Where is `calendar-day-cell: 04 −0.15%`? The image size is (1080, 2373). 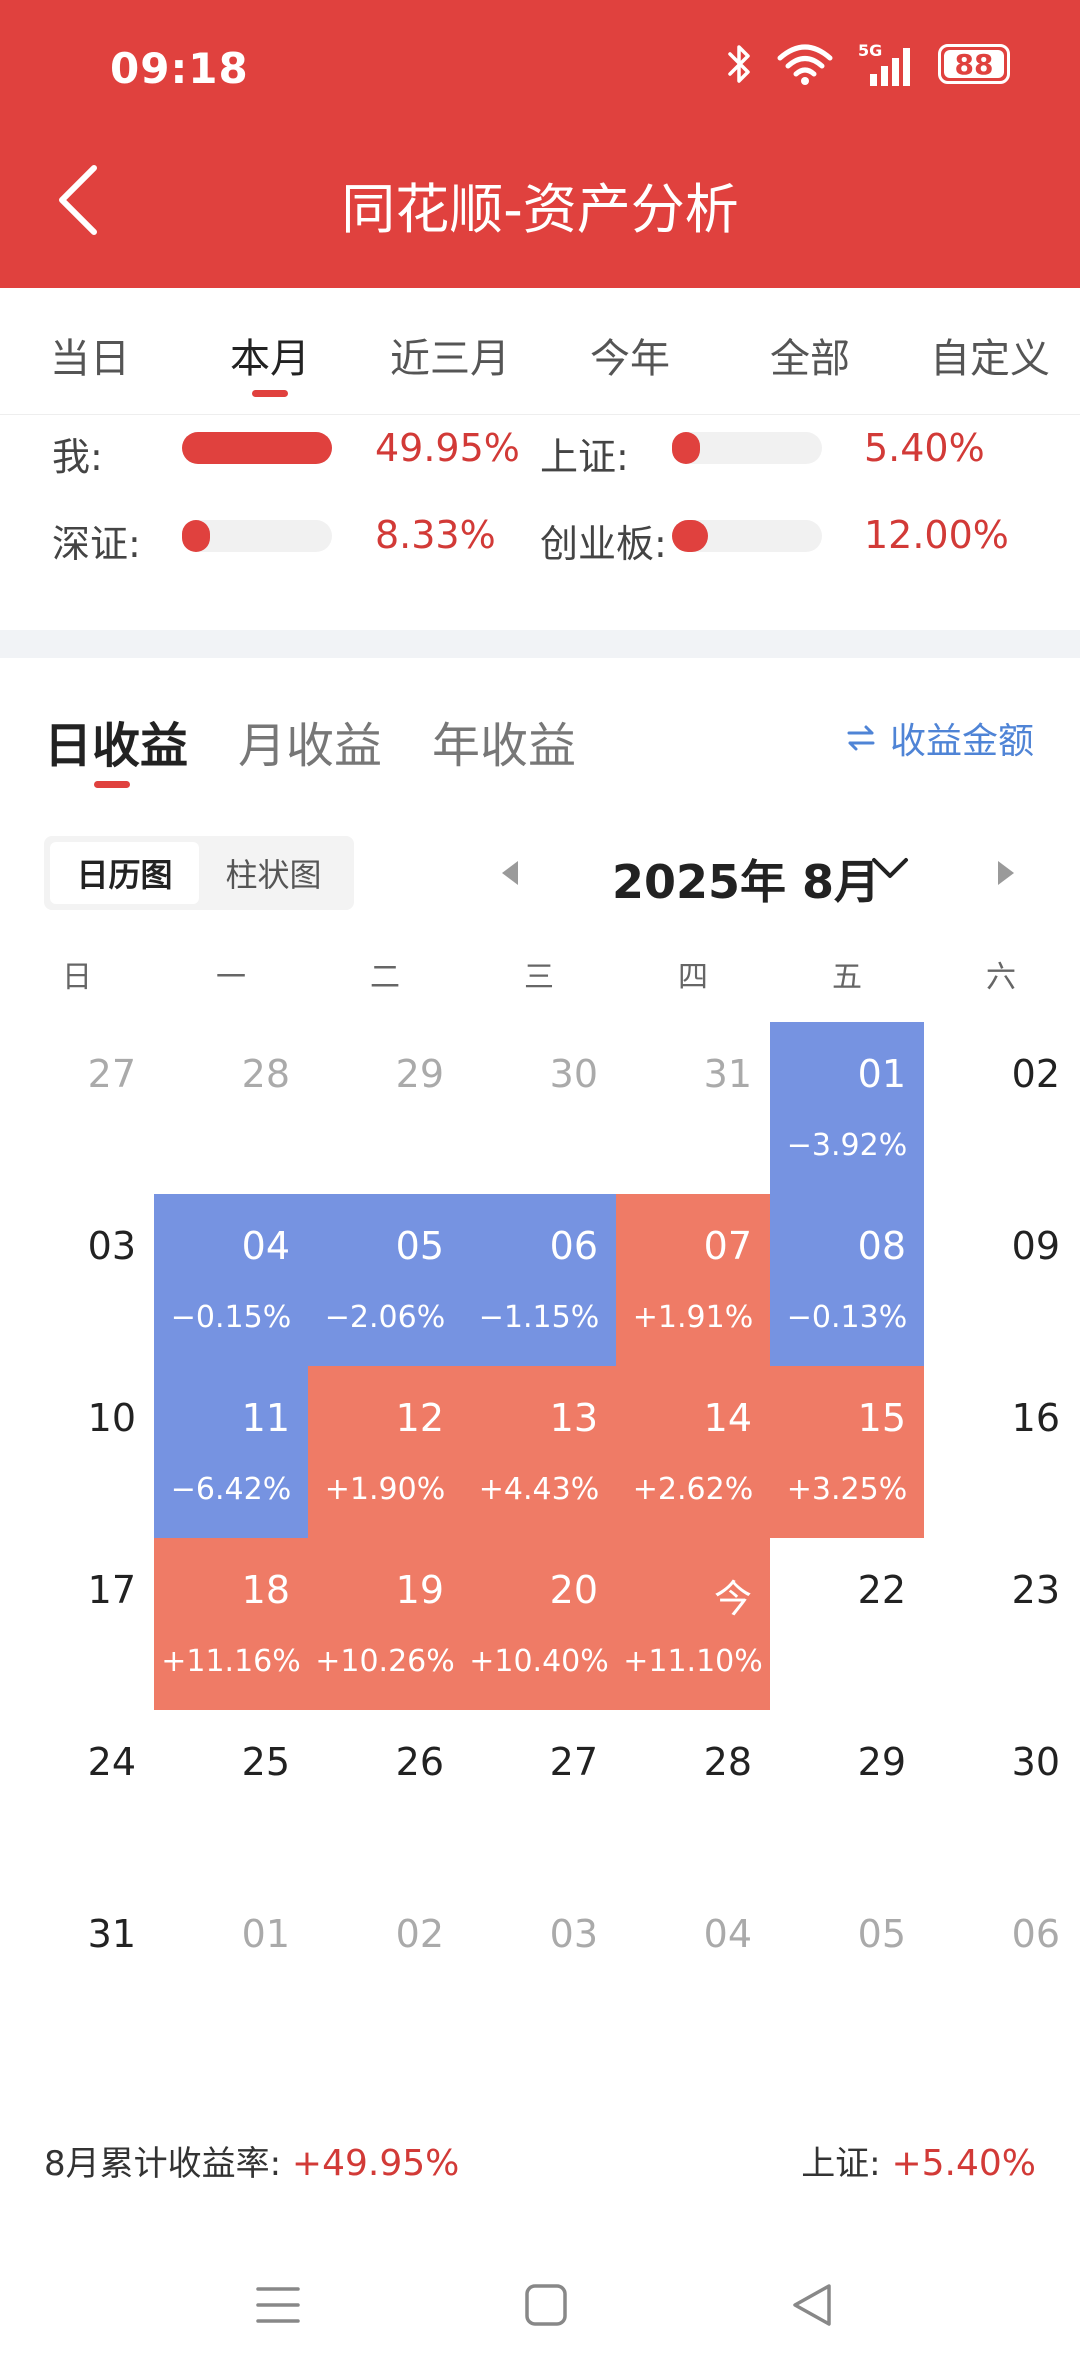 calendar-day-cell: 04 −0.15% is located at coordinates (231, 1280).